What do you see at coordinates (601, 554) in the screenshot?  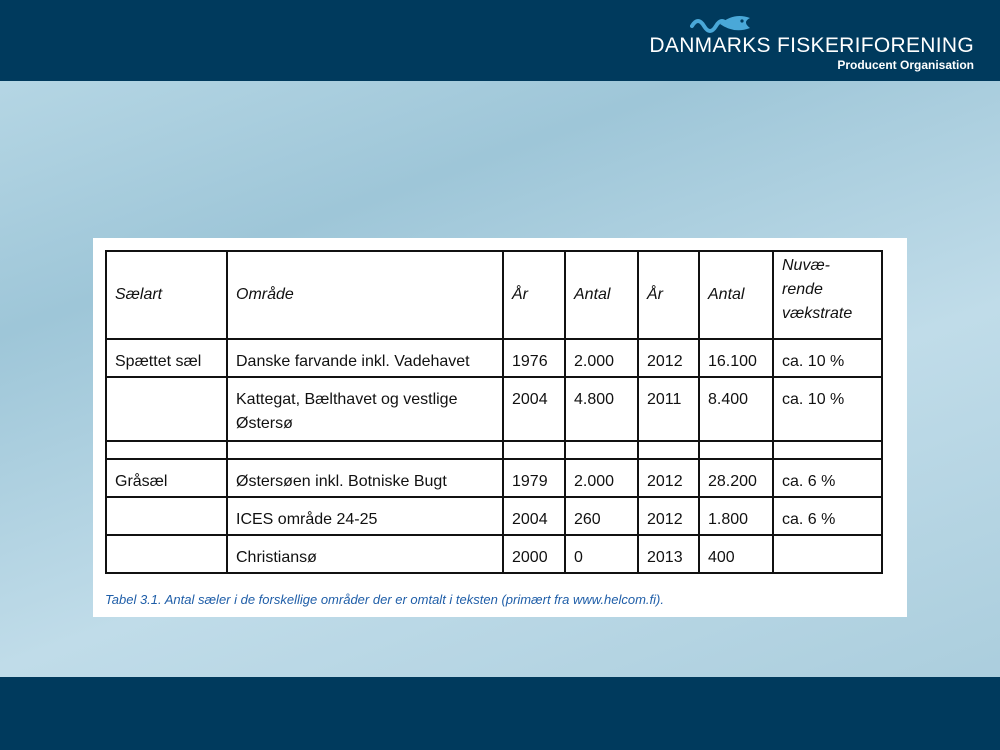 I see `count-cell: 0` at bounding box center [601, 554].